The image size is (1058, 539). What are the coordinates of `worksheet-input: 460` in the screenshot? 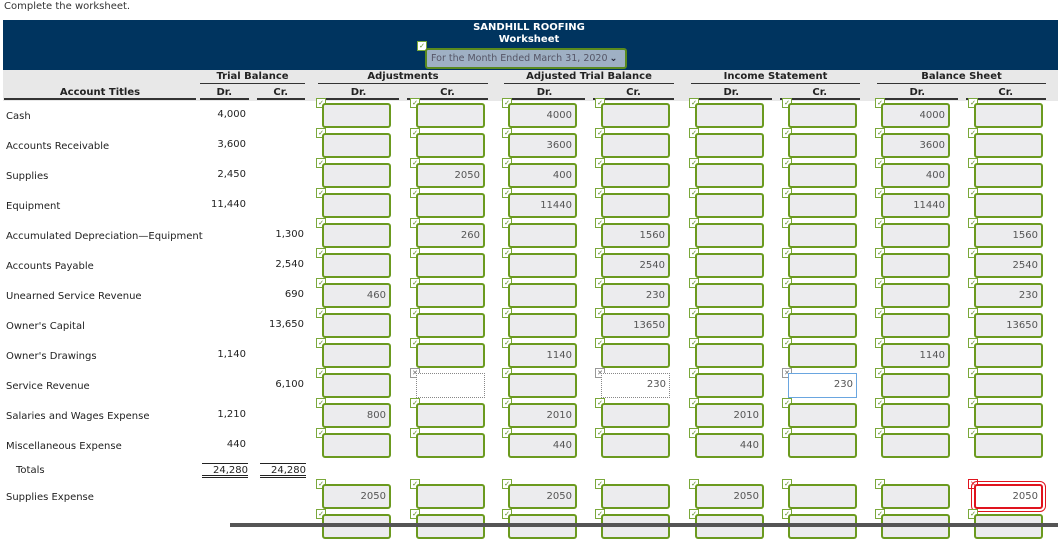 It's located at (356, 295).